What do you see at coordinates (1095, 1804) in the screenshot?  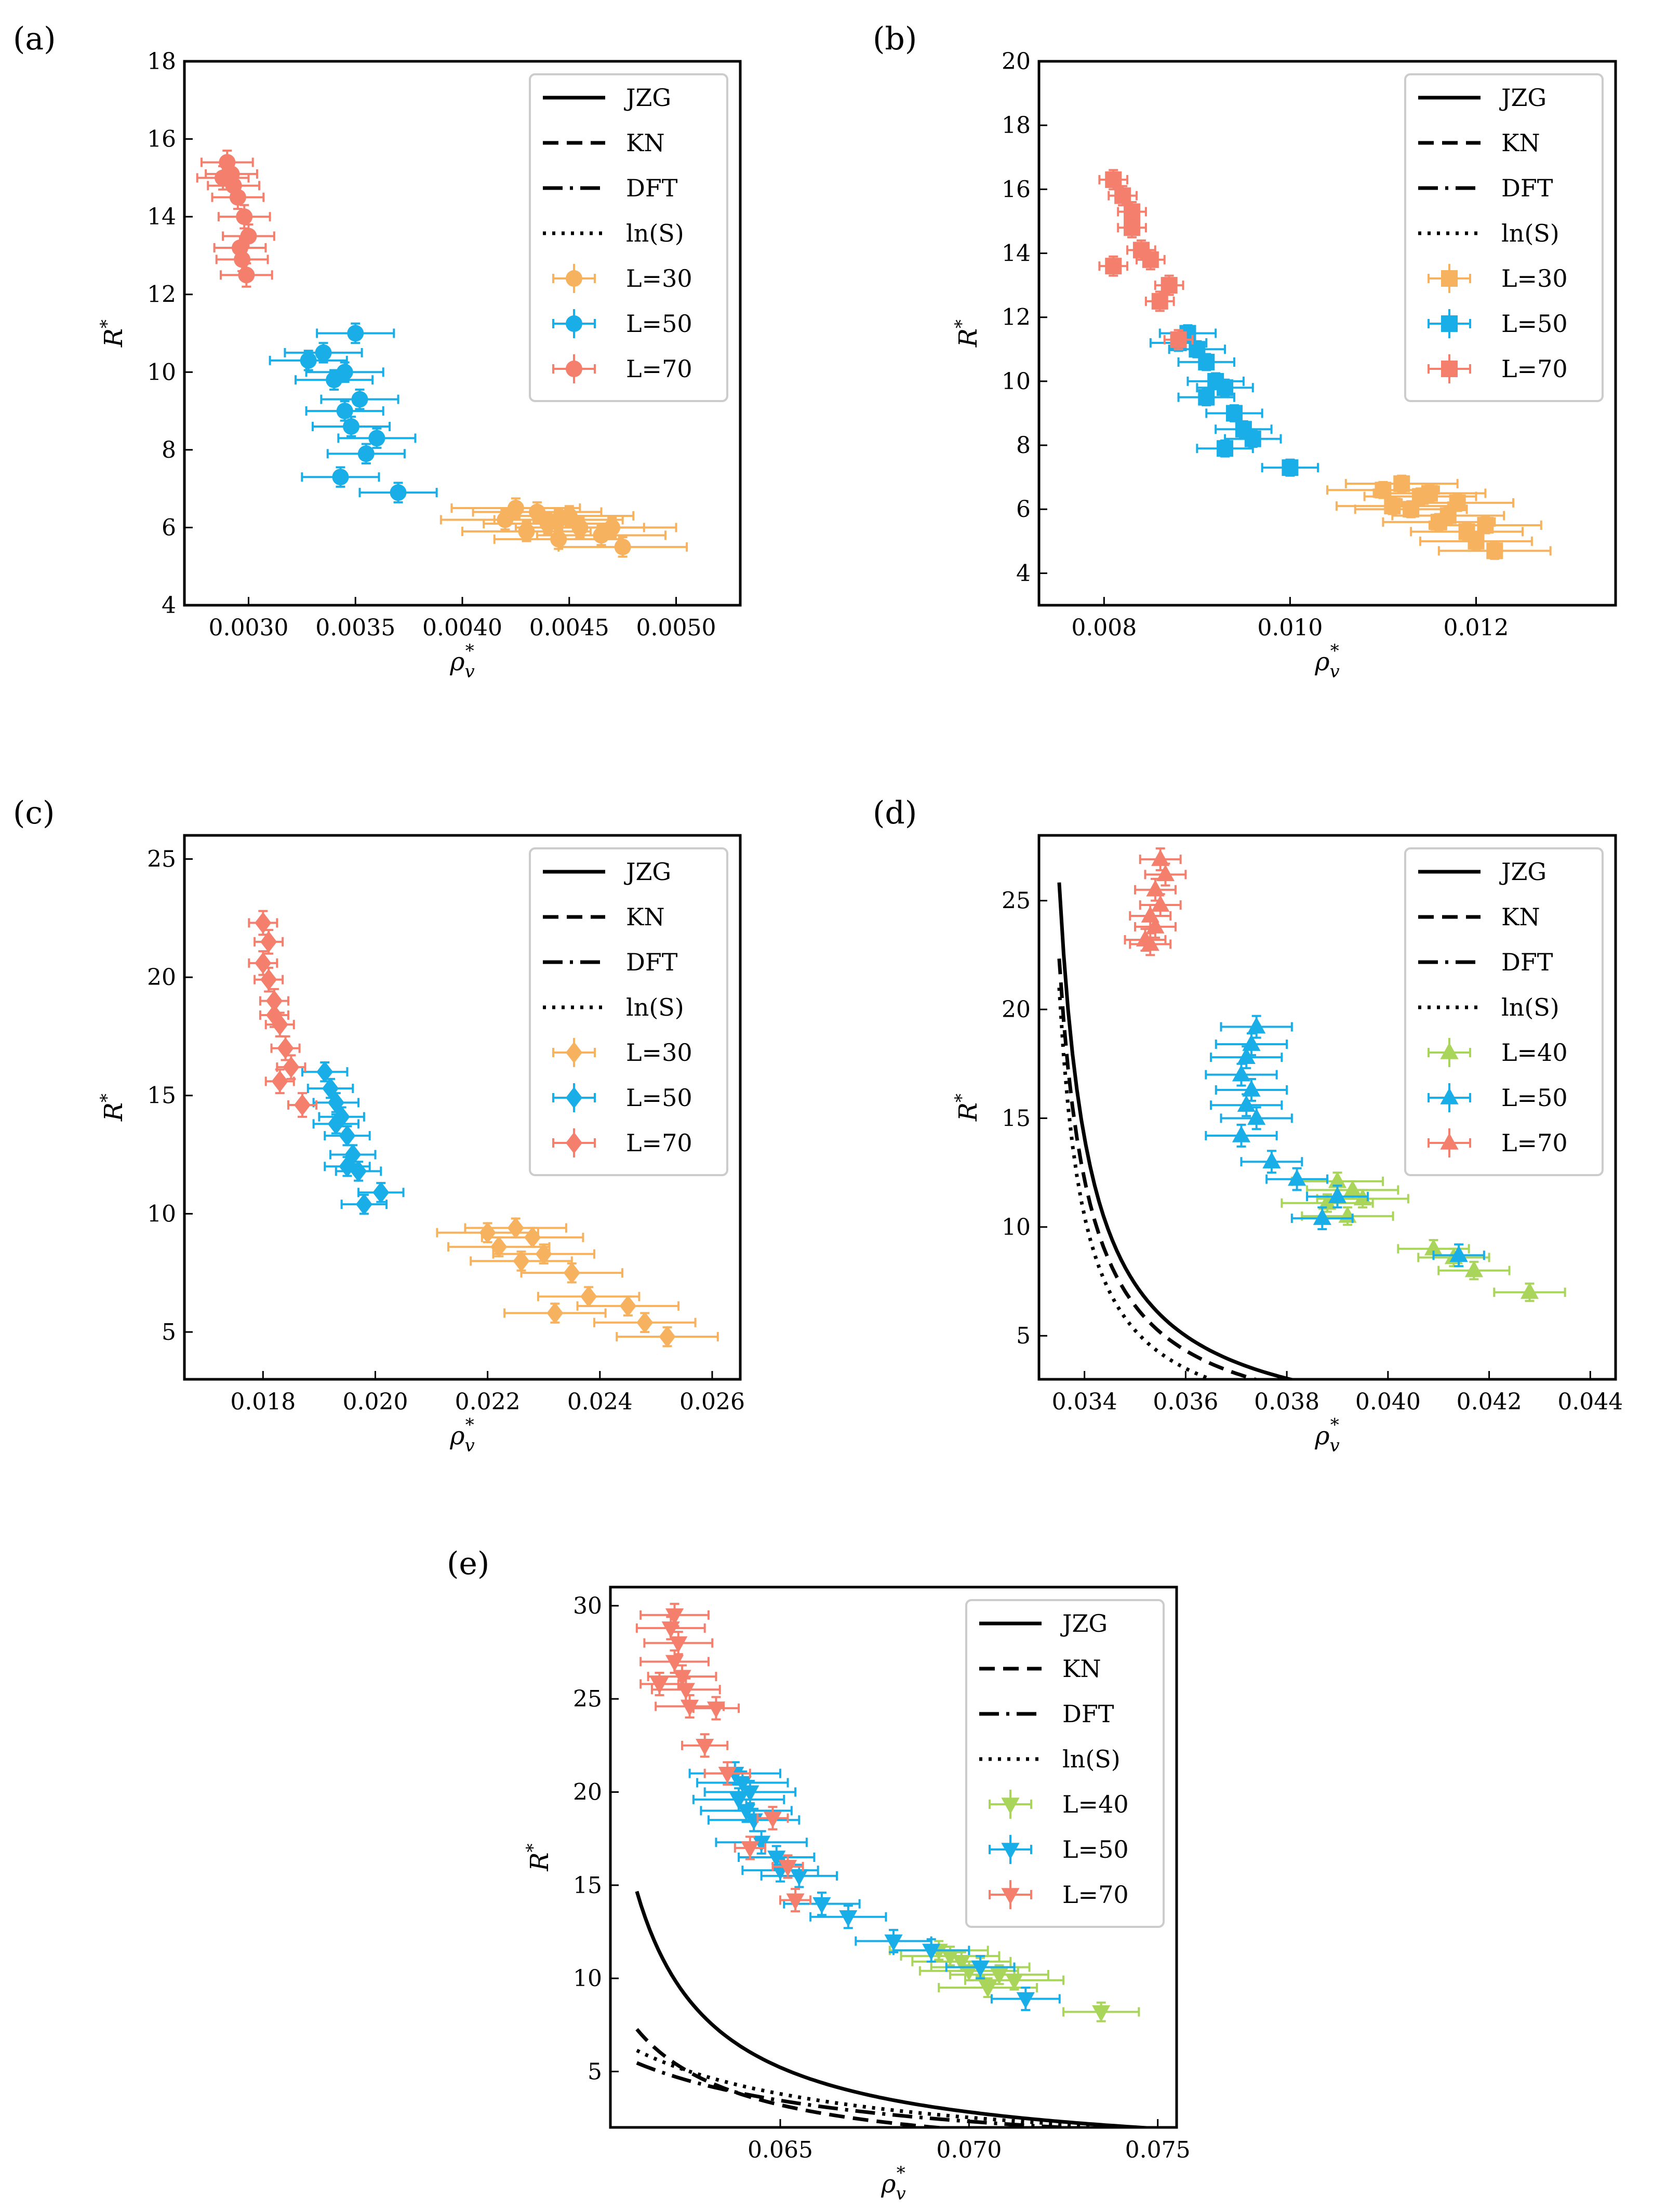 I see `legend-label: L=40` at bounding box center [1095, 1804].